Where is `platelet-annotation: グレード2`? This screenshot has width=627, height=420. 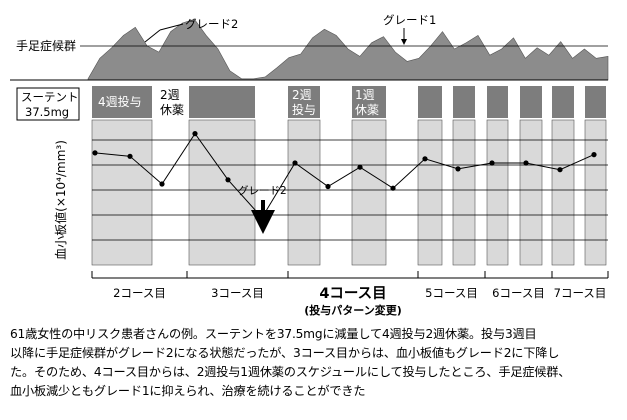
platelet-annotation: グレード2 is located at coordinates (262, 190).